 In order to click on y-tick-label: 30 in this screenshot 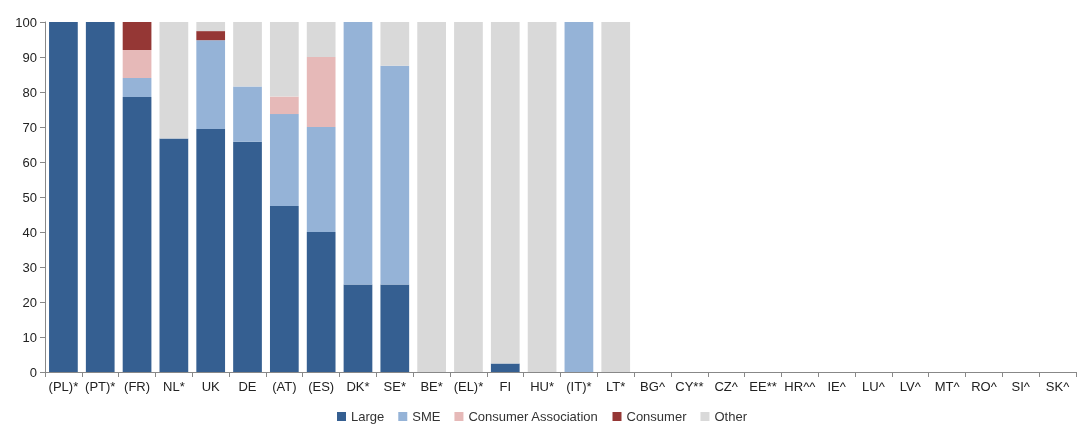, I will do `click(29, 267)`.